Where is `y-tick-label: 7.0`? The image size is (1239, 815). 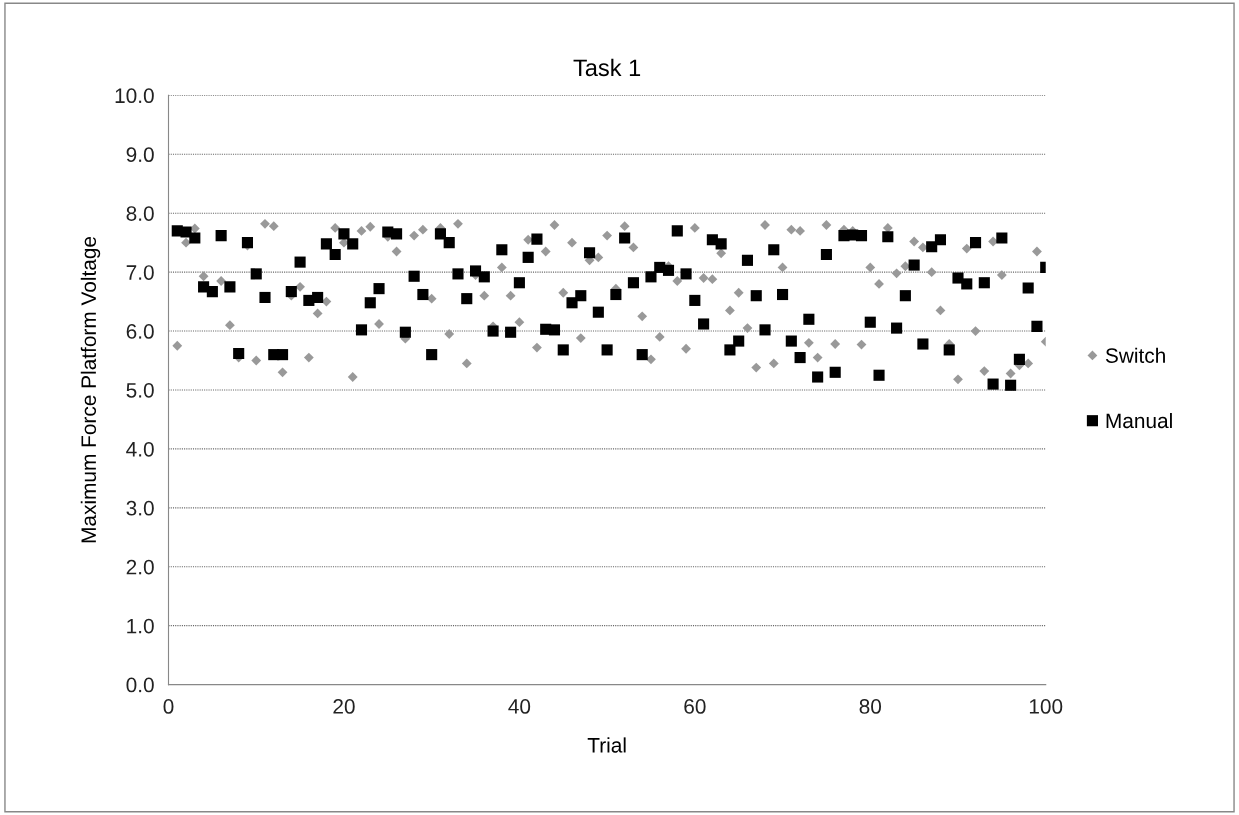
y-tick-label: 7.0 is located at coordinates (140, 272).